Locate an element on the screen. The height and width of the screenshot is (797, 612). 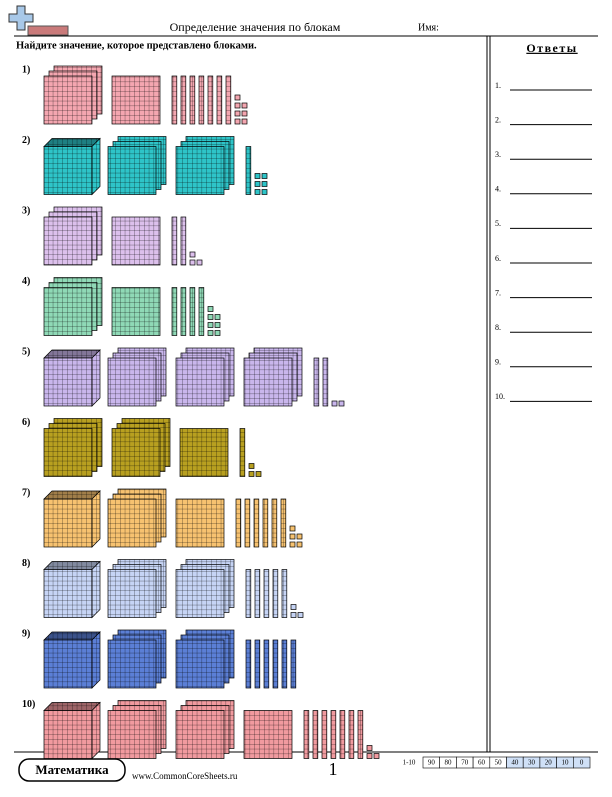
answer-number: 3. is located at coordinates (498, 154).